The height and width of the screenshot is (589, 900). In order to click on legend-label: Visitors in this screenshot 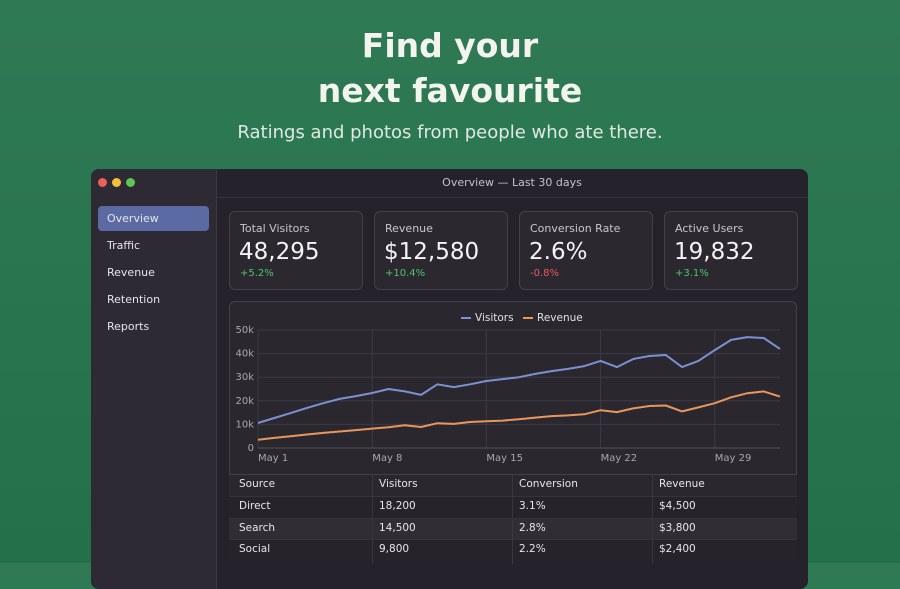, I will do `click(494, 318)`.